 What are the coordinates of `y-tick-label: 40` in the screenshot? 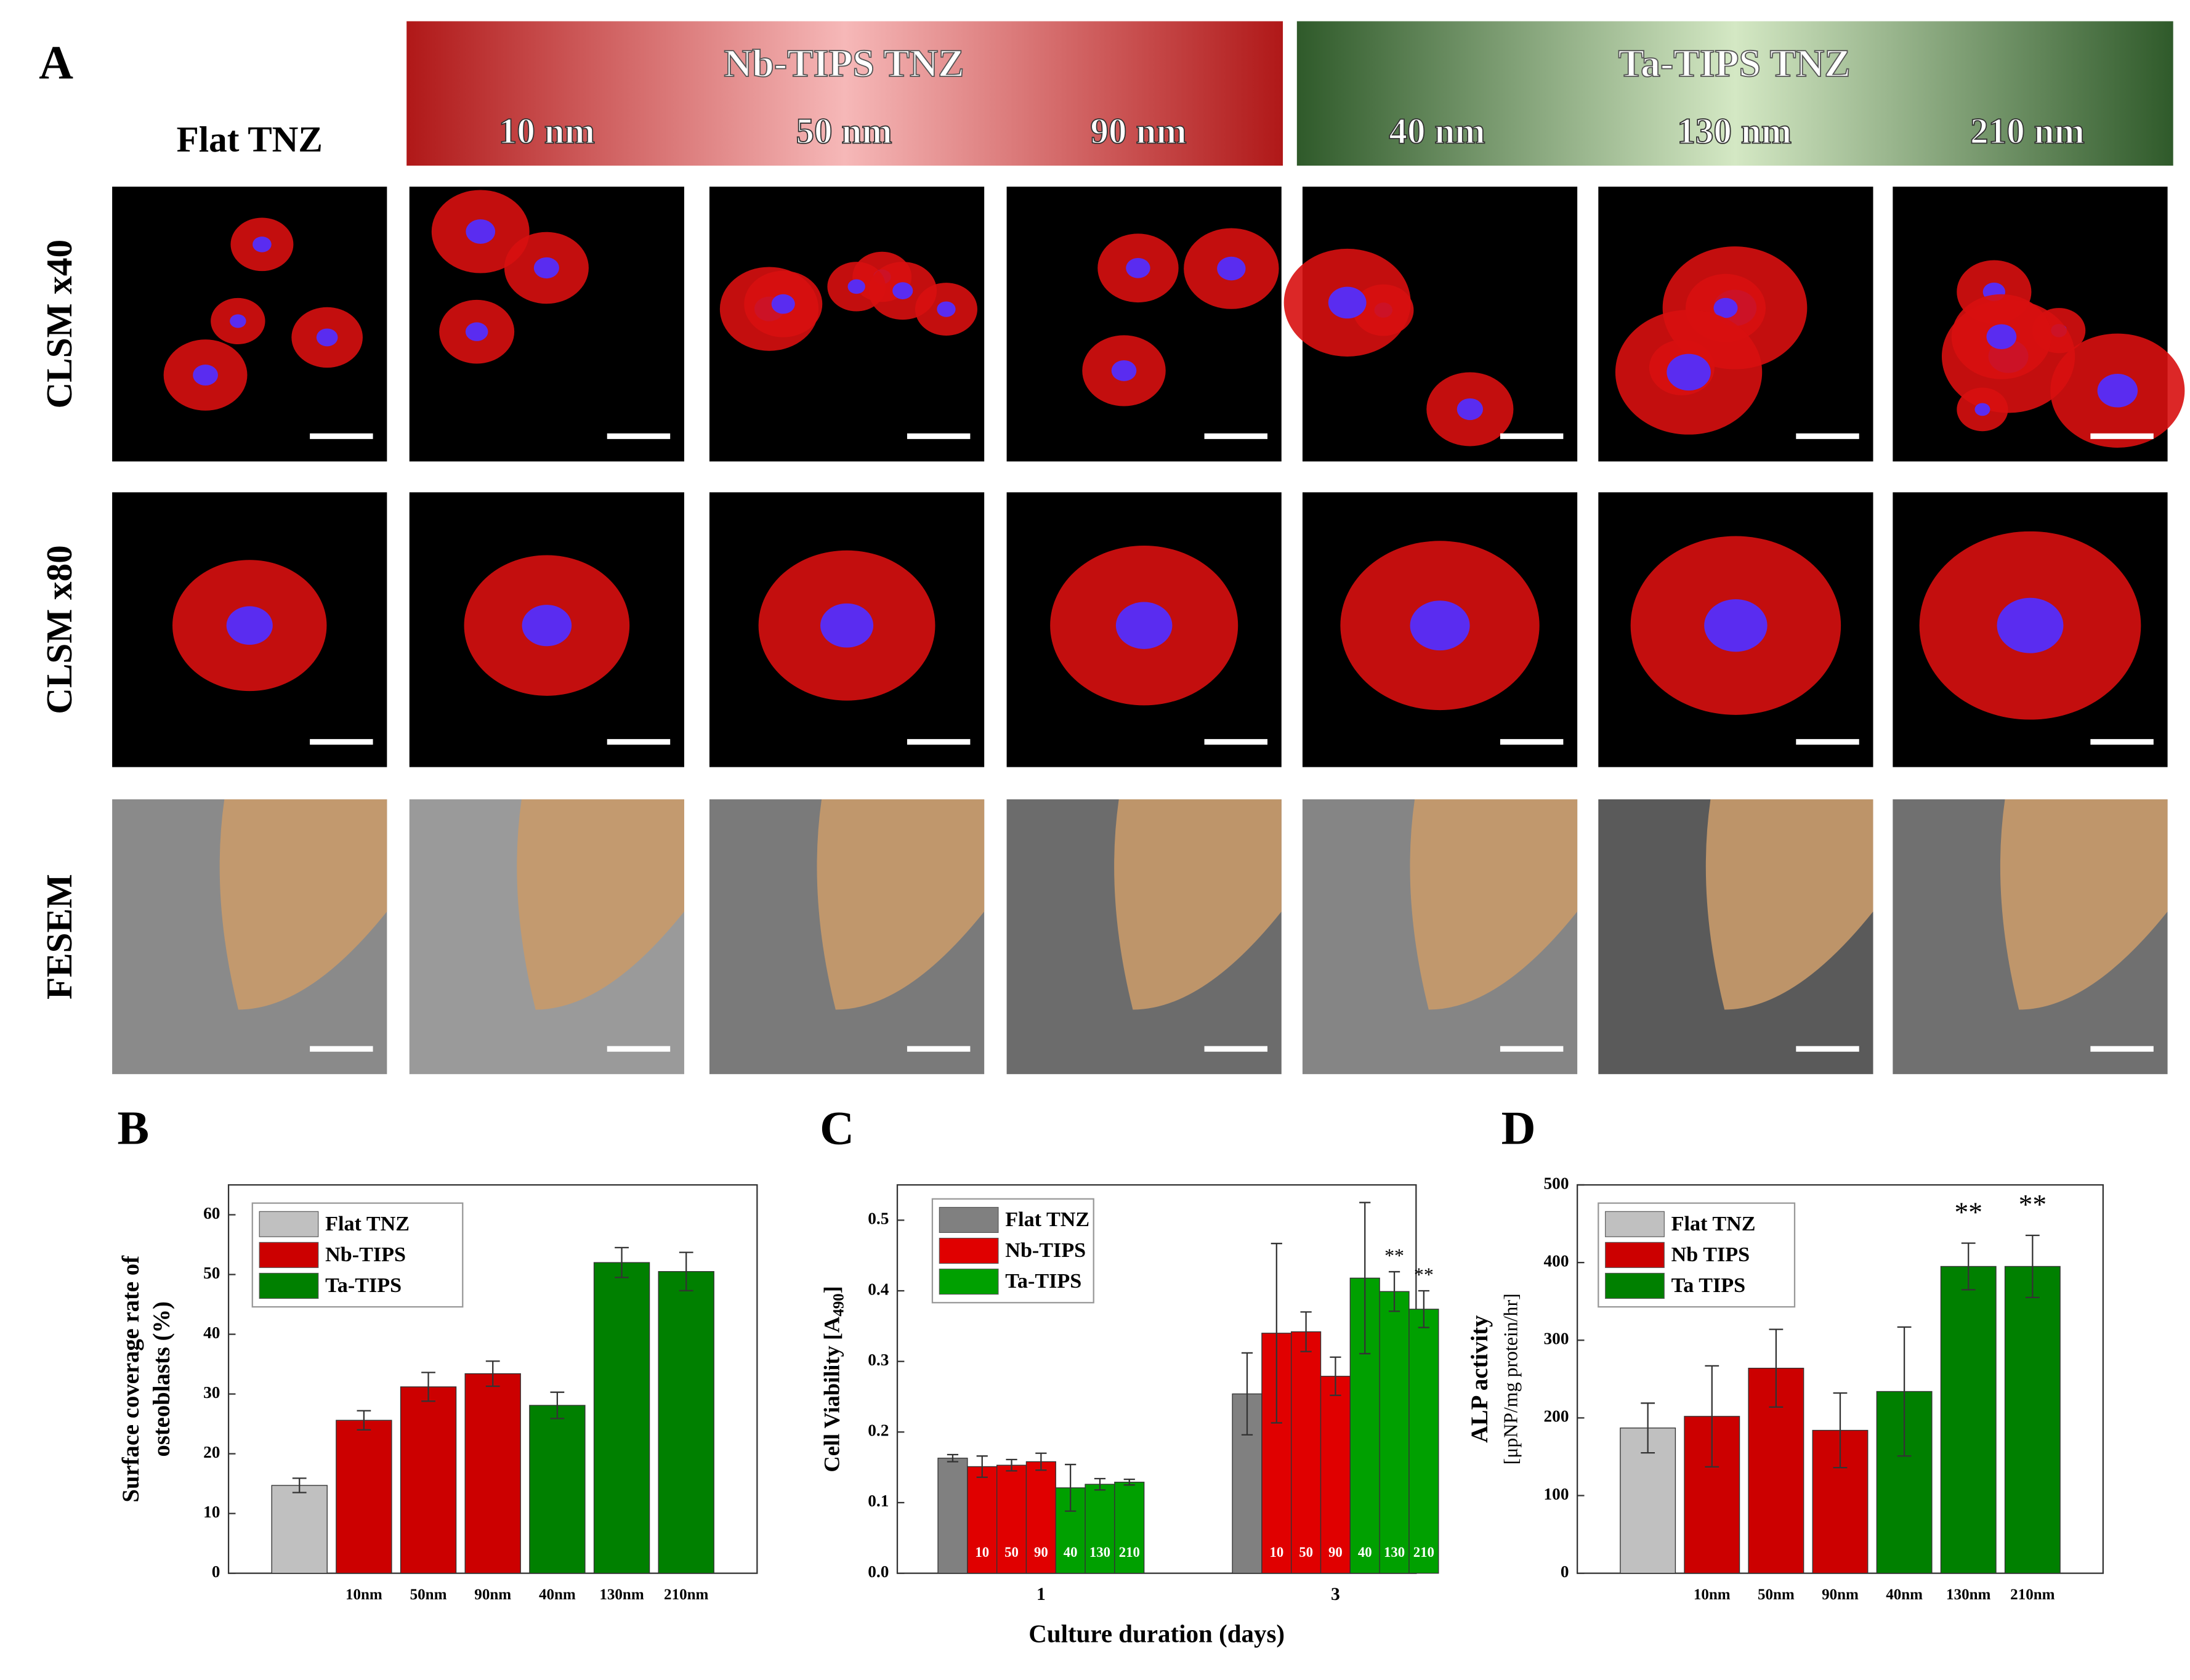 It's located at (211, 1332).